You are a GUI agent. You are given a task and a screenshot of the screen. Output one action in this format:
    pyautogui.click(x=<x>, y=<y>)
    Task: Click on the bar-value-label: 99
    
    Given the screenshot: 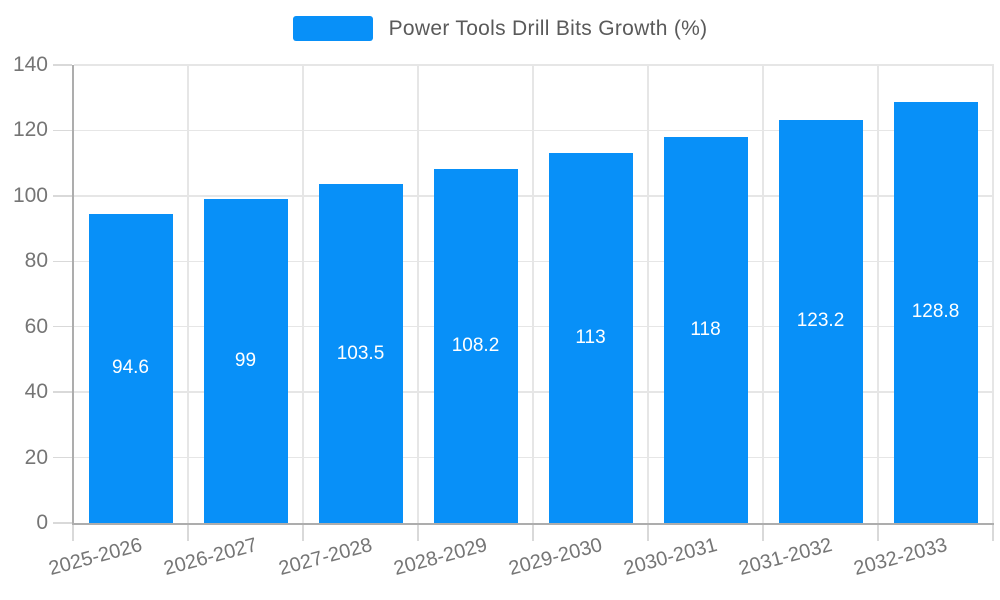 What is the action you would take?
    pyautogui.click(x=245, y=361)
    